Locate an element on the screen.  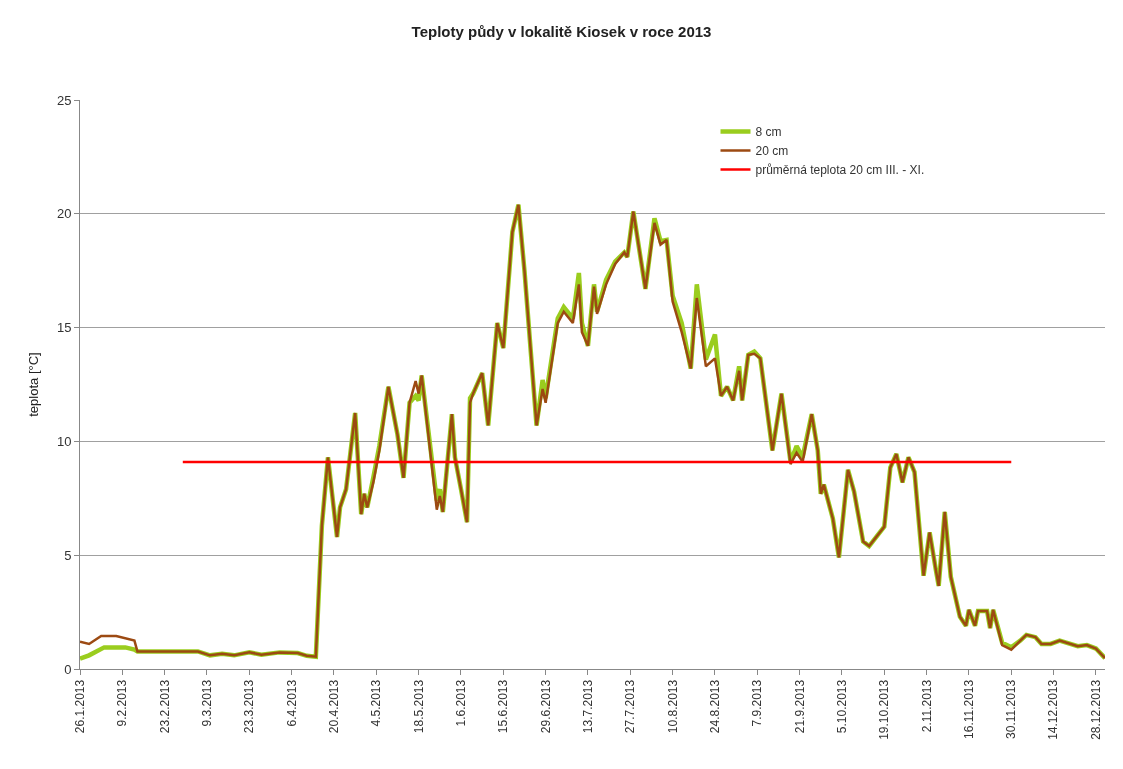
x-tick-label: 9.3.2013 is located at coordinates (206, 703).